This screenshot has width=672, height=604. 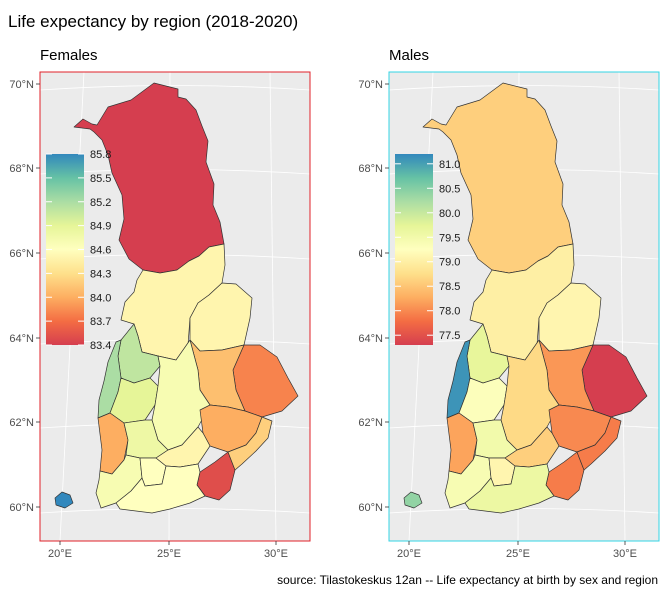 I want to click on females-legend-colorbar, so click(x=65, y=249).